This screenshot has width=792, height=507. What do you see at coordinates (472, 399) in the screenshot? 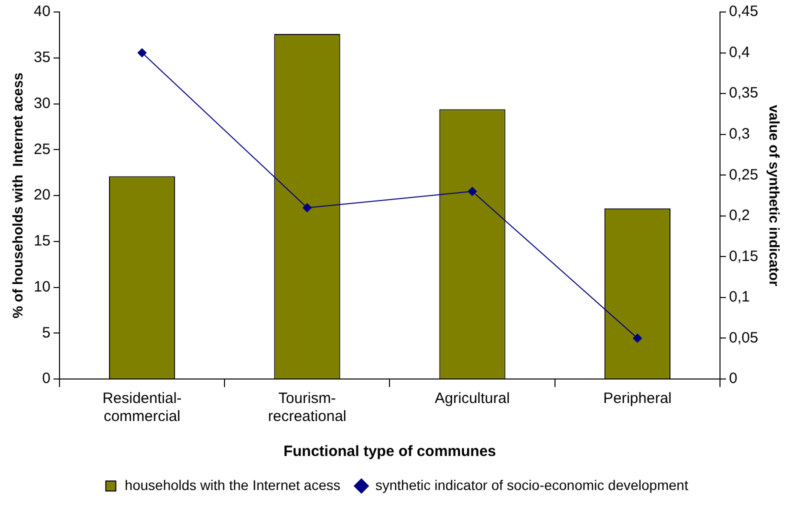
I see `x-tick-label: Agricultural` at bounding box center [472, 399].